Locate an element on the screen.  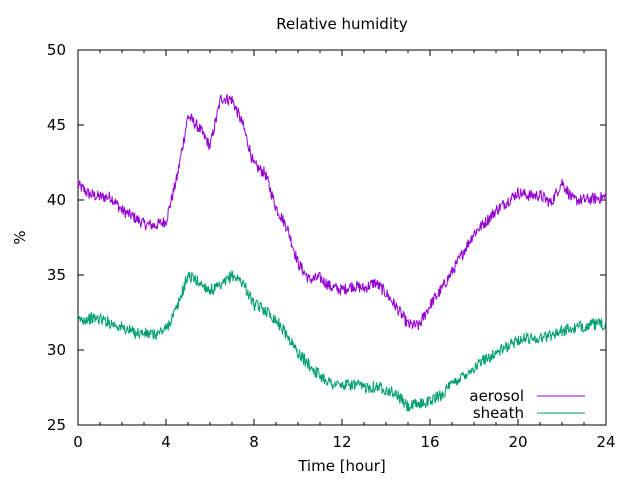
y-tick-label: 30 is located at coordinates (56, 350).